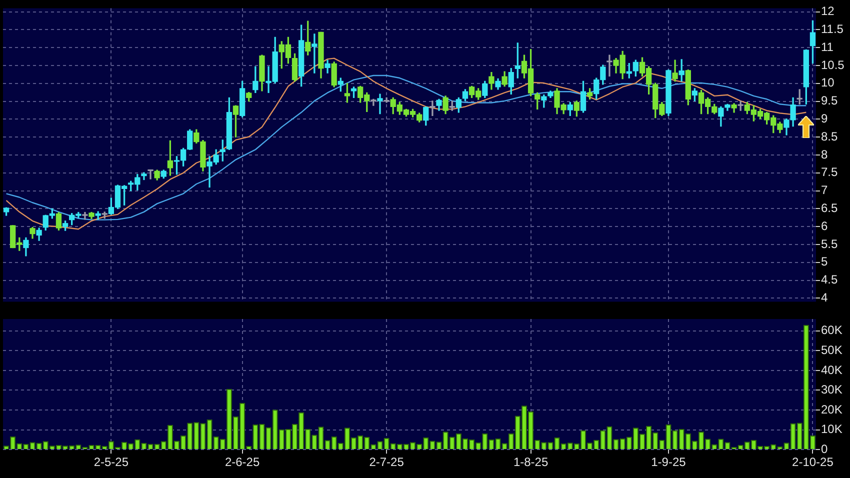  What do you see at coordinates (242, 462) in the screenshot?
I see `x-tick-label: 2-6-25` at bounding box center [242, 462].